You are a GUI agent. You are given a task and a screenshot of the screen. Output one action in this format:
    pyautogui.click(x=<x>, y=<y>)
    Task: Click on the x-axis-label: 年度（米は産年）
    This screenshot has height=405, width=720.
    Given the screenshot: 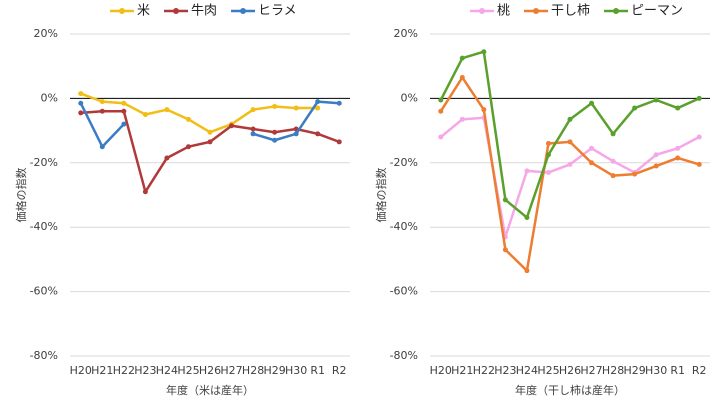 What is the action you would take?
    pyautogui.click(x=210, y=390)
    